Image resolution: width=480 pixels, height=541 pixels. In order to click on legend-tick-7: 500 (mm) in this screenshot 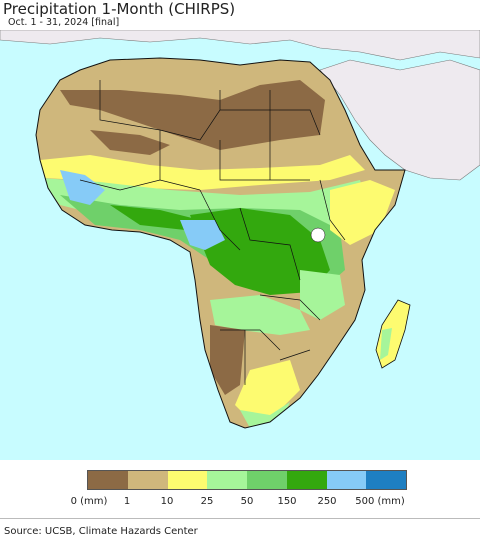, I will do `click(380, 501)`.